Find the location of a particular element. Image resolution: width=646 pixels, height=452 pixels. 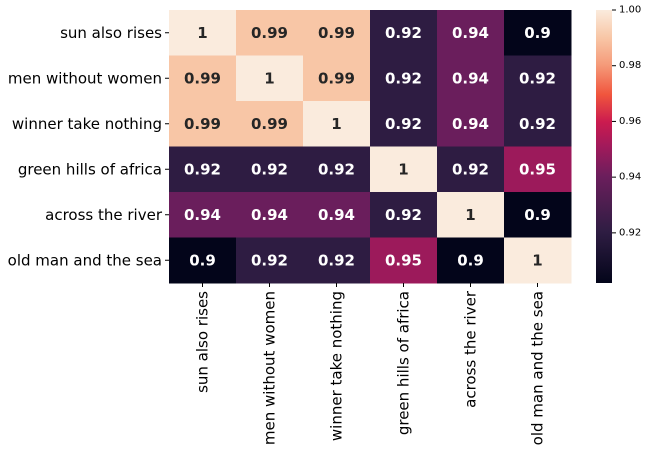

colorbar-ticks: 0.92 0.94 0.96 0.98 1.00 is located at coordinates (626, 121).